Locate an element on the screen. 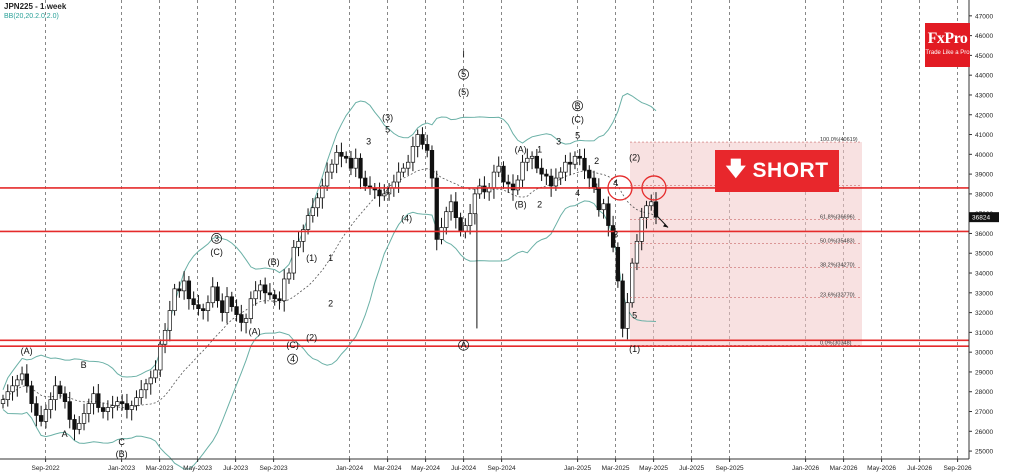  x-tick-label: Mar-2024 is located at coordinates (388, 468).